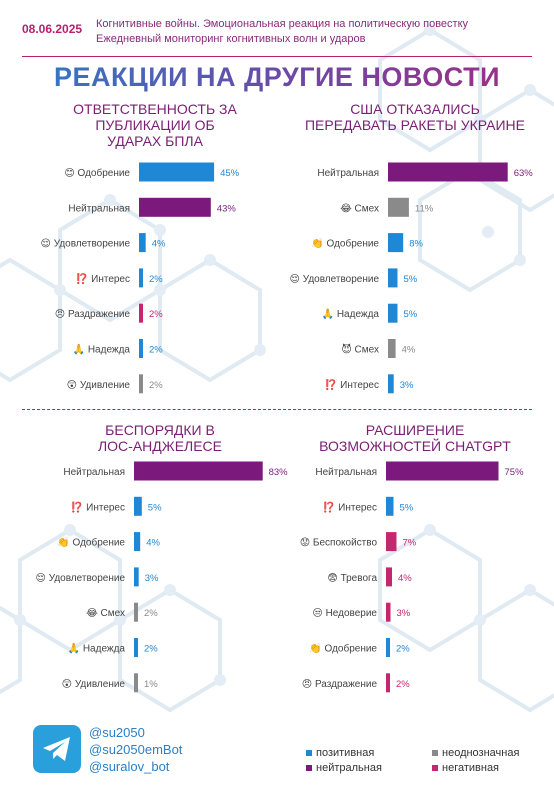 The image size is (554, 800). I want to click on chart-3-title: БЕСПОРЯДКИ В ЛОС-АНДЖЕЛЕСЕ, so click(160, 438).